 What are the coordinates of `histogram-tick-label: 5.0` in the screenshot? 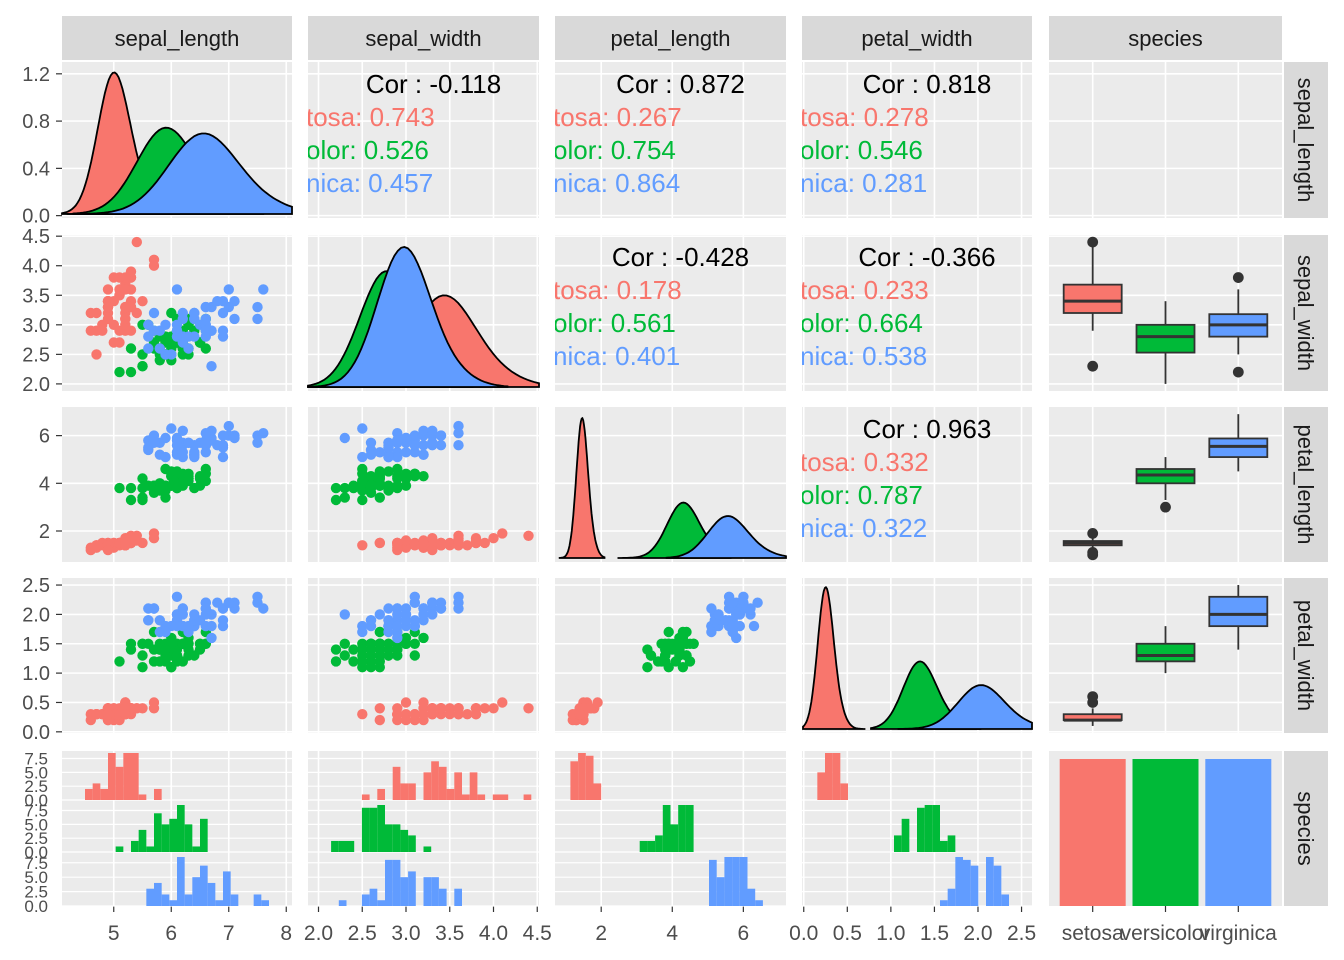 It's located at (36, 877).